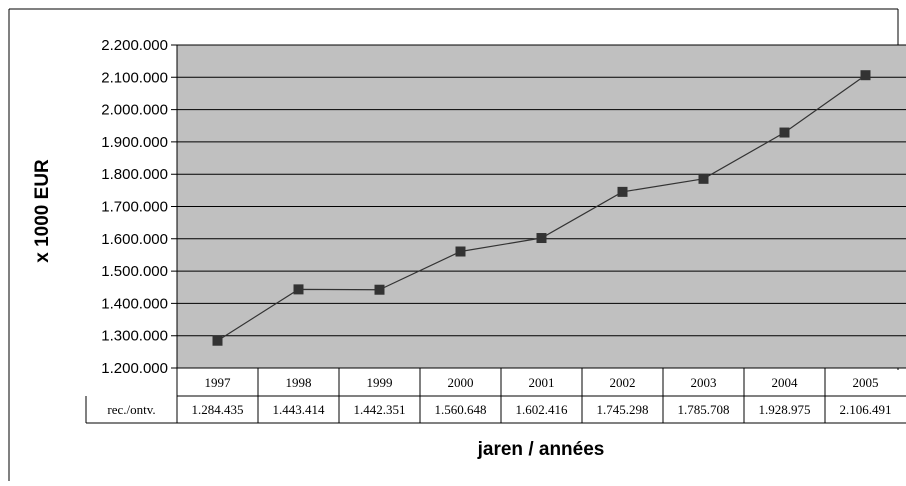  What do you see at coordinates (542, 382) in the screenshot?
I see `x-tick-label: 2001` at bounding box center [542, 382].